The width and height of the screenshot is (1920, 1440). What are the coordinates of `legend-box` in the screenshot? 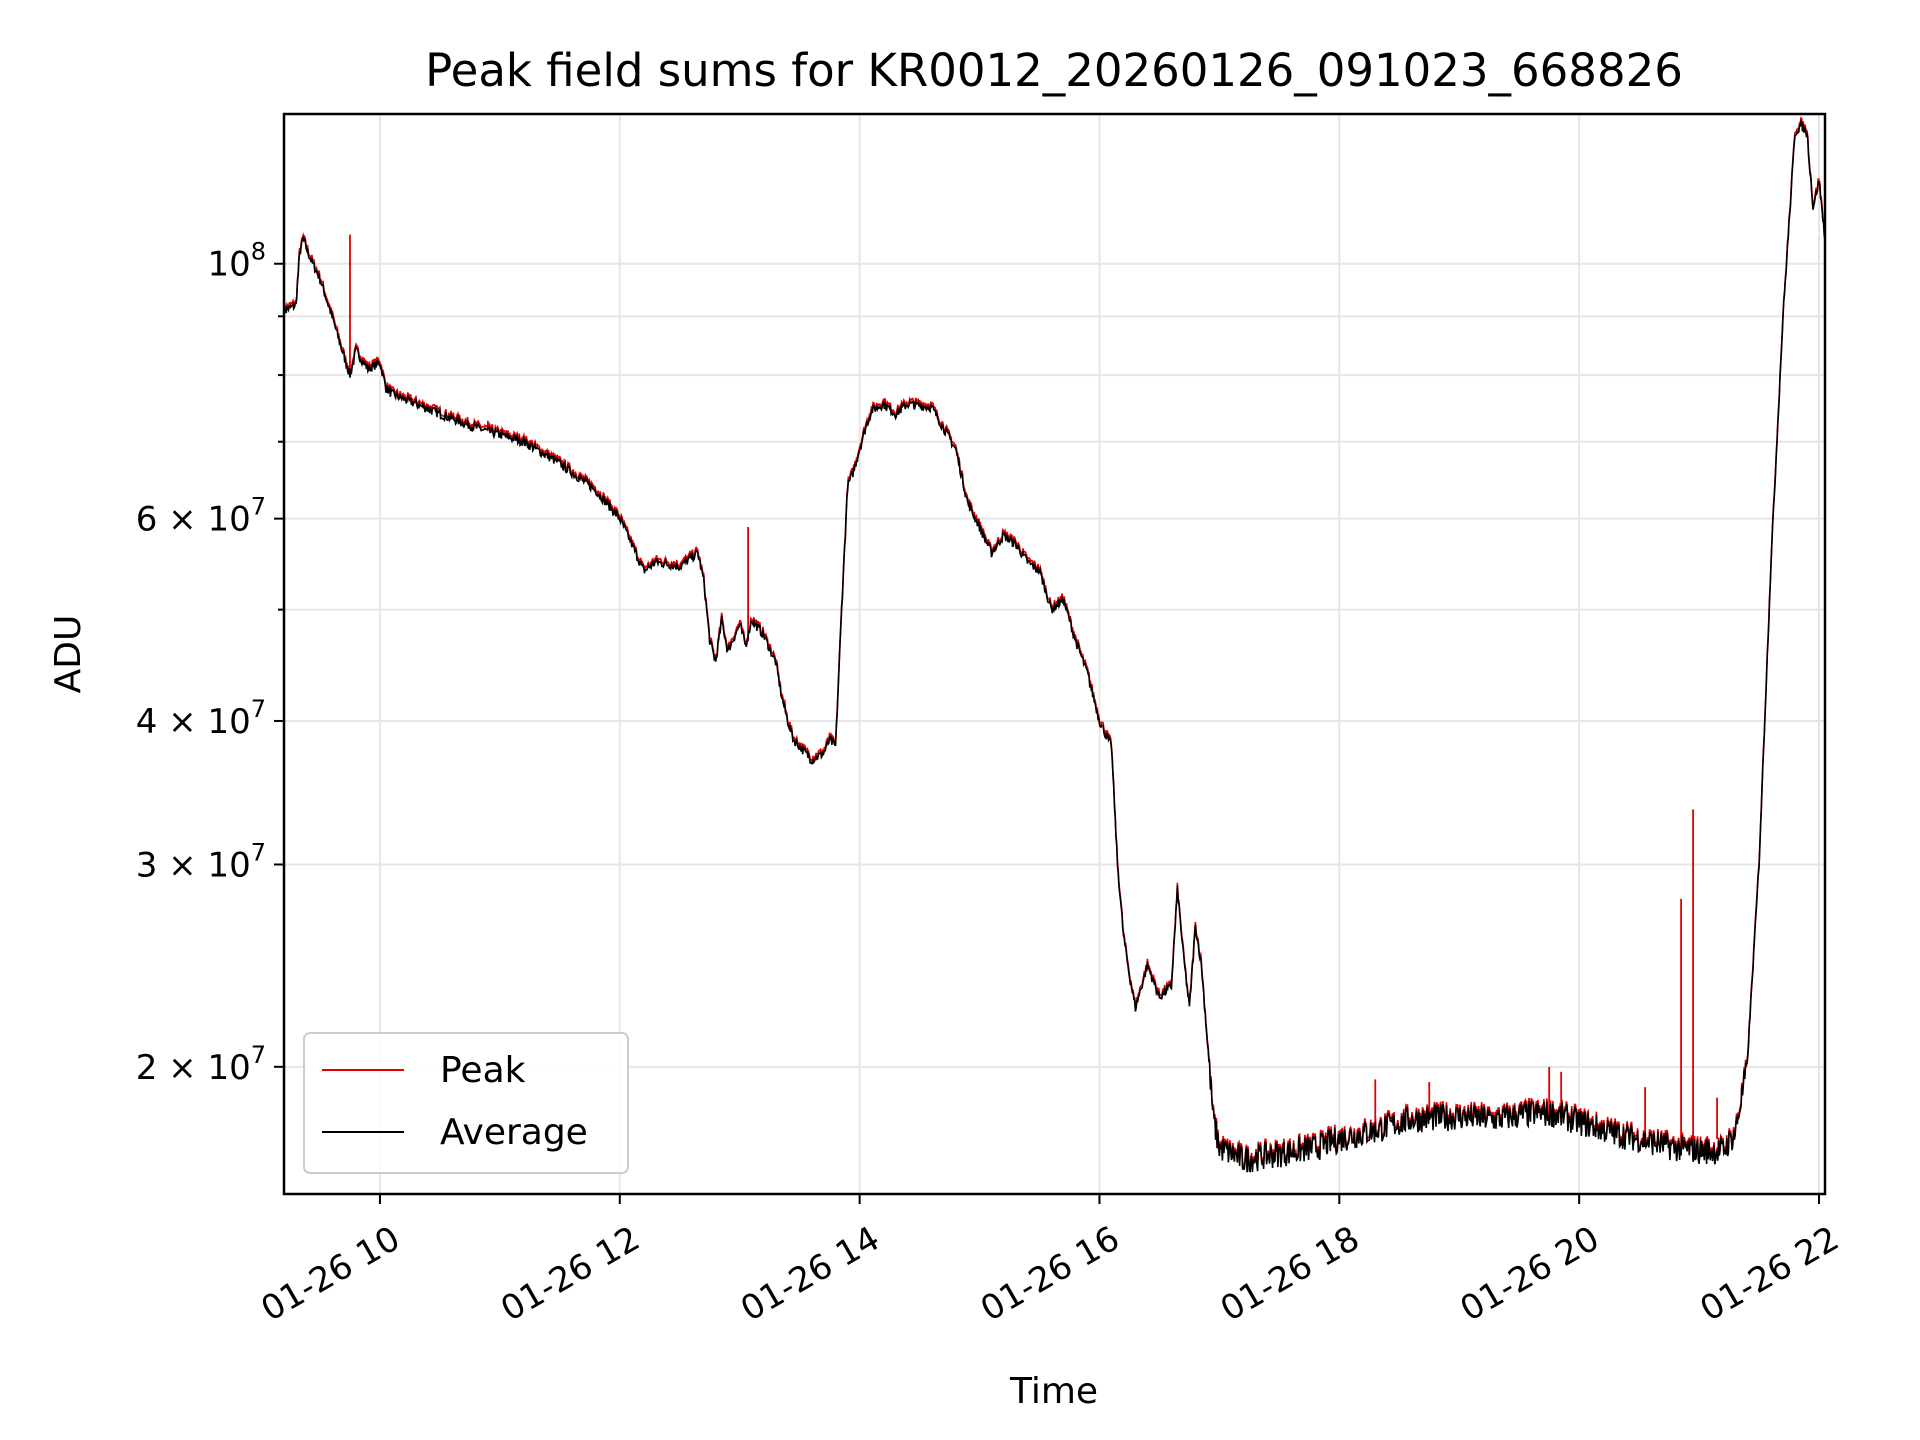 It's located at (466, 1103).